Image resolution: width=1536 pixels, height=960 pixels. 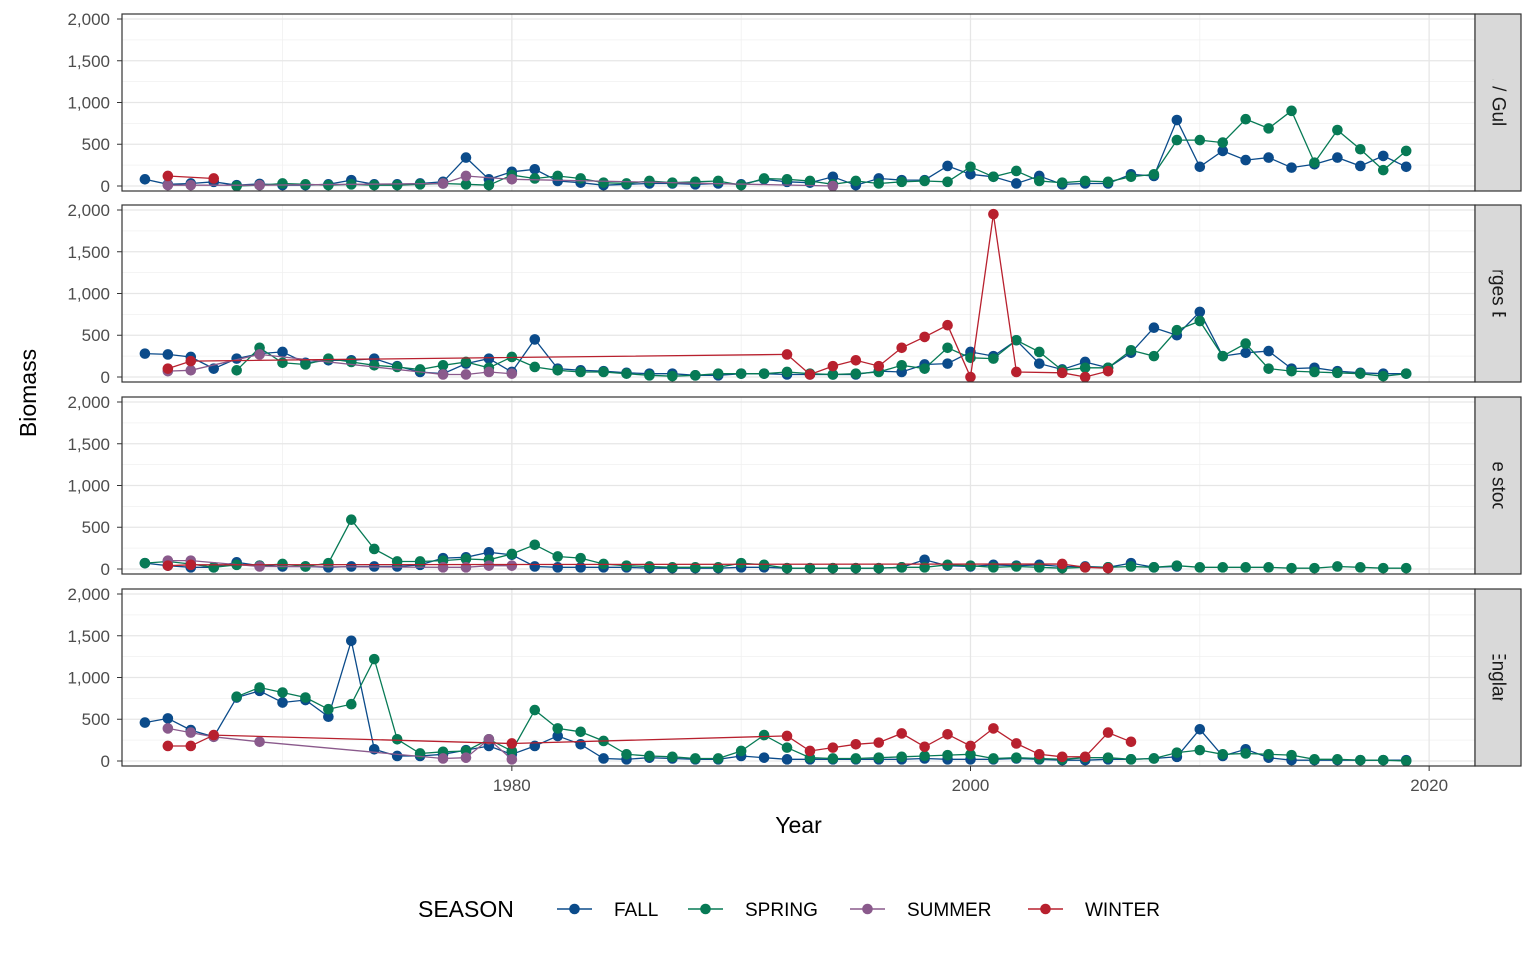 I want to click on legend-label: FALL, so click(x=636, y=910).